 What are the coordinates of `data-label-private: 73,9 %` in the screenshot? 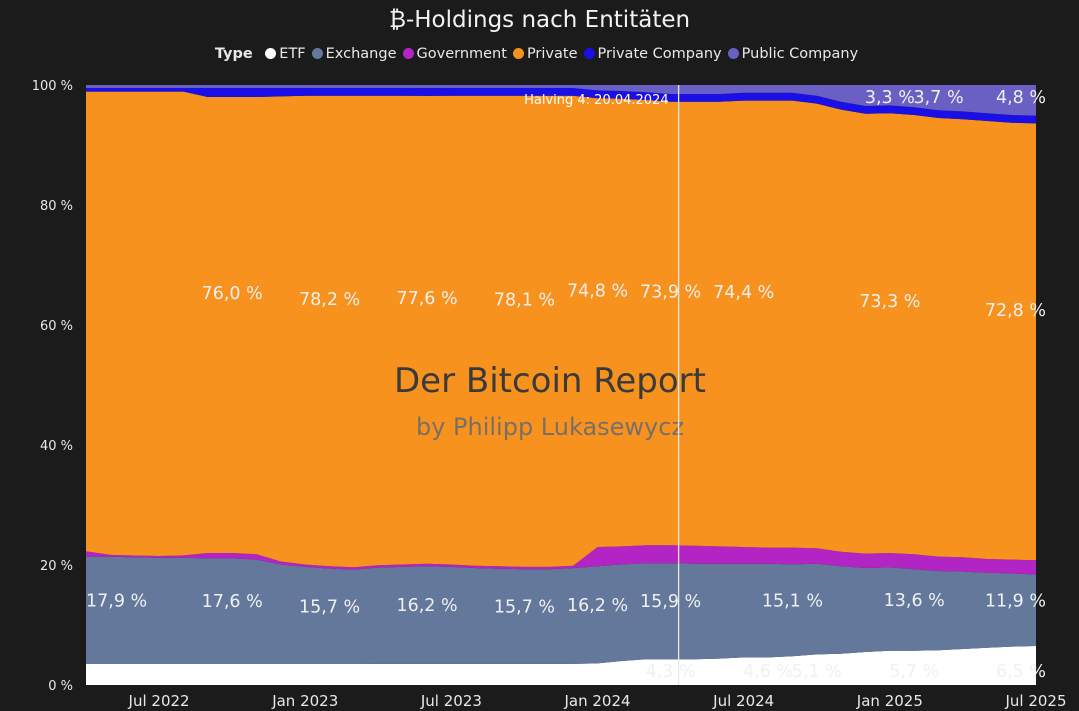 It's located at (670, 293).